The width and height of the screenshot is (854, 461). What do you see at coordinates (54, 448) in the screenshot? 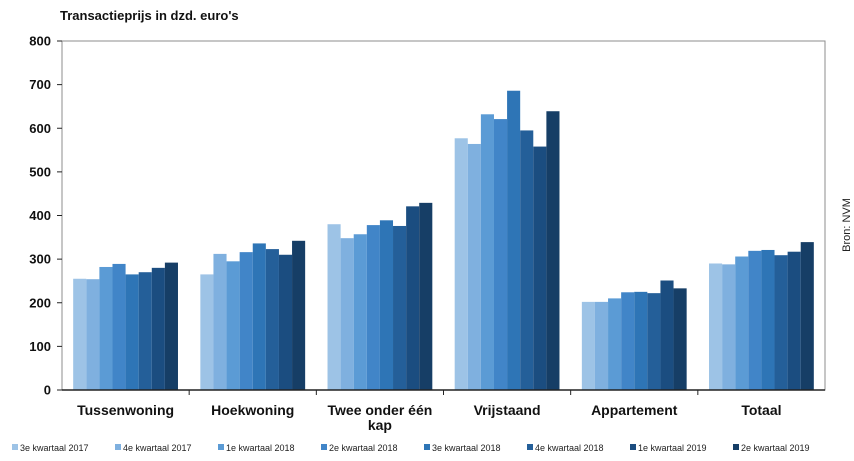
I see `legend-label: 3e kwartaal 2017` at bounding box center [54, 448].